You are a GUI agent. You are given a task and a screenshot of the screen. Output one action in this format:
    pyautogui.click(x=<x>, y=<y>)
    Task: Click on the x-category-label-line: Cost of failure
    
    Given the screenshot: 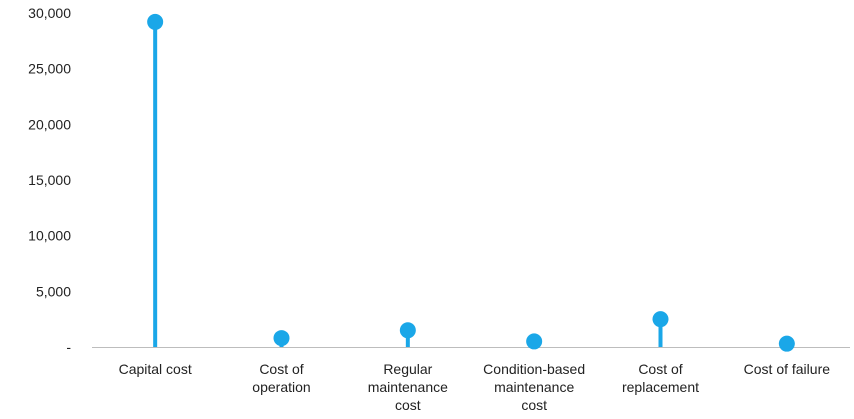 What is the action you would take?
    pyautogui.click(x=787, y=369)
    